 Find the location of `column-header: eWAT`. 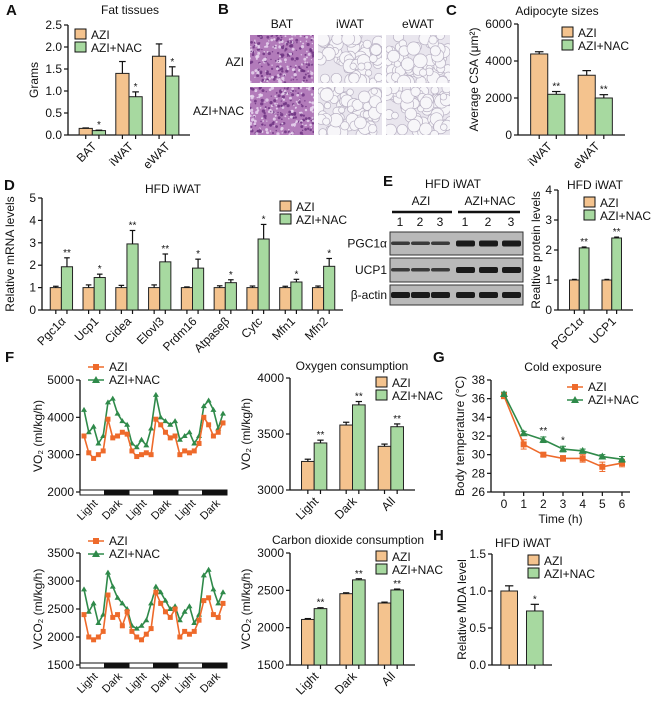

column-header: eWAT is located at coordinates (418, 24).